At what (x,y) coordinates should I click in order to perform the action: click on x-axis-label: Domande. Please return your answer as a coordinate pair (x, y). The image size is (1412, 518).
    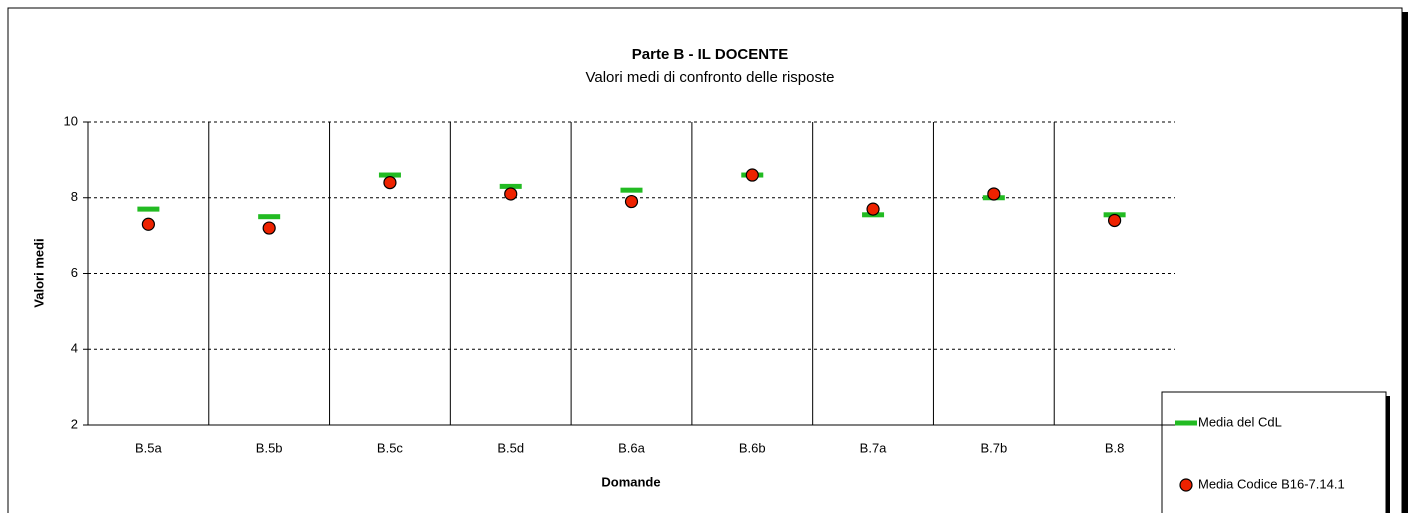
    Looking at the image, I should click on (630, 481).